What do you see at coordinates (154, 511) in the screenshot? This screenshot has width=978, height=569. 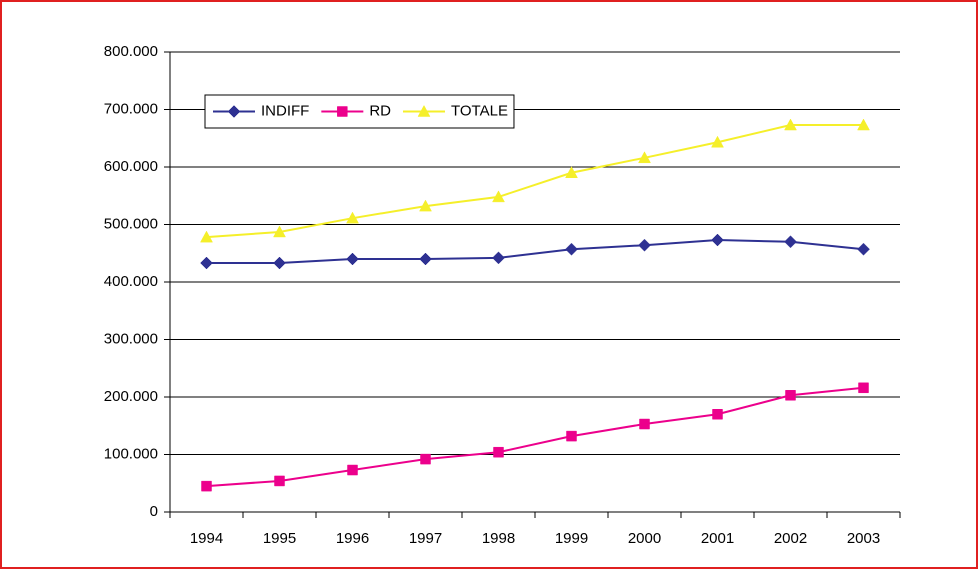 I see `y-tick-label: 0` at bounding box center [154, 511].